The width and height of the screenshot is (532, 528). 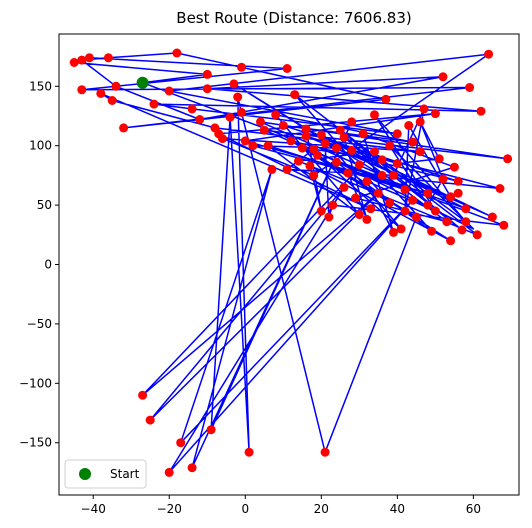 I want to click on y-tick-label: 0, so click(x=48, y=265).